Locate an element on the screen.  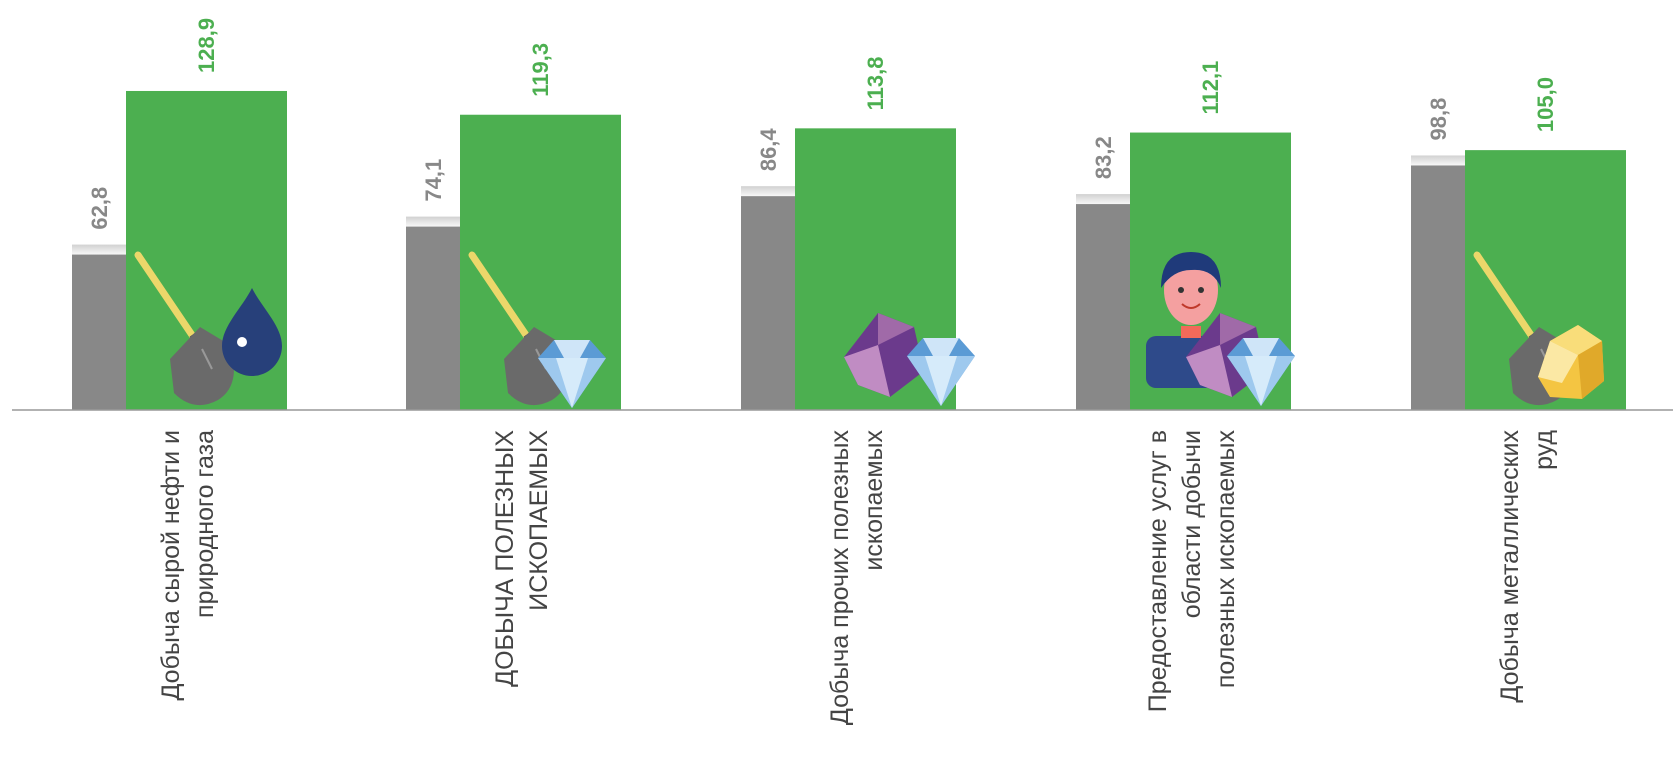
category-label-line: природного газа is located at coordinates (205, 524).